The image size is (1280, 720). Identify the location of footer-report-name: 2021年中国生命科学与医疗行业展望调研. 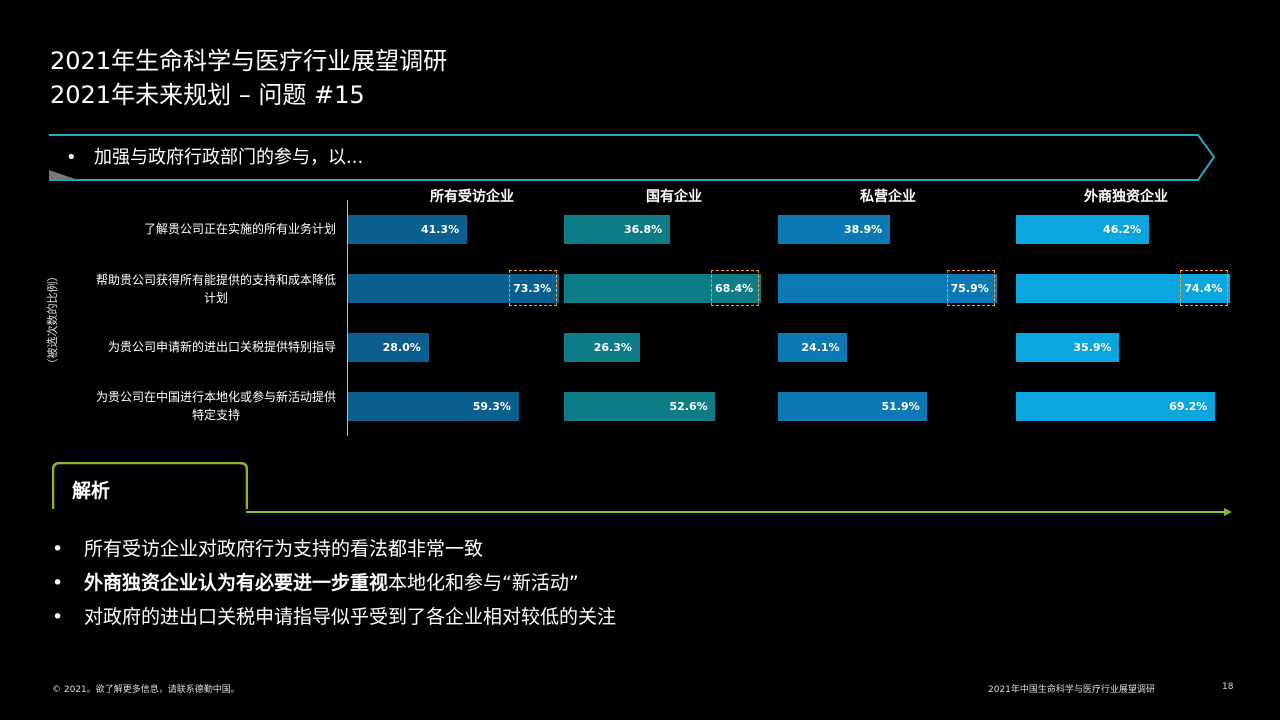
(1071, 690).